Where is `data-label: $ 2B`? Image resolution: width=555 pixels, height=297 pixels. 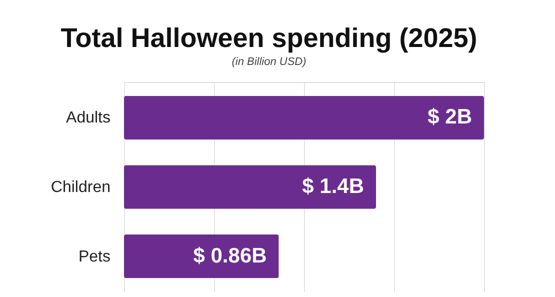 data-label: $ 2B is located at coordinates (450, 117).